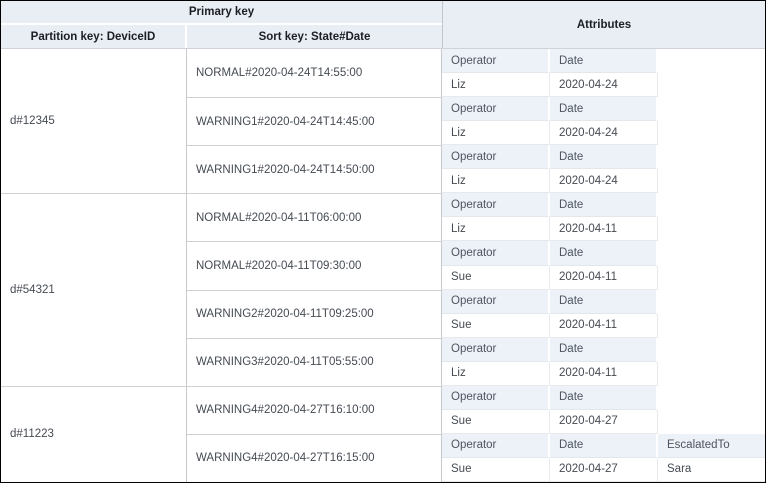 The image size is (766, 483). What do you see at coordinates (94, 289) in the screenshot?
I see `partition-key-cell: d#54321` at bounding box center [94, 289].